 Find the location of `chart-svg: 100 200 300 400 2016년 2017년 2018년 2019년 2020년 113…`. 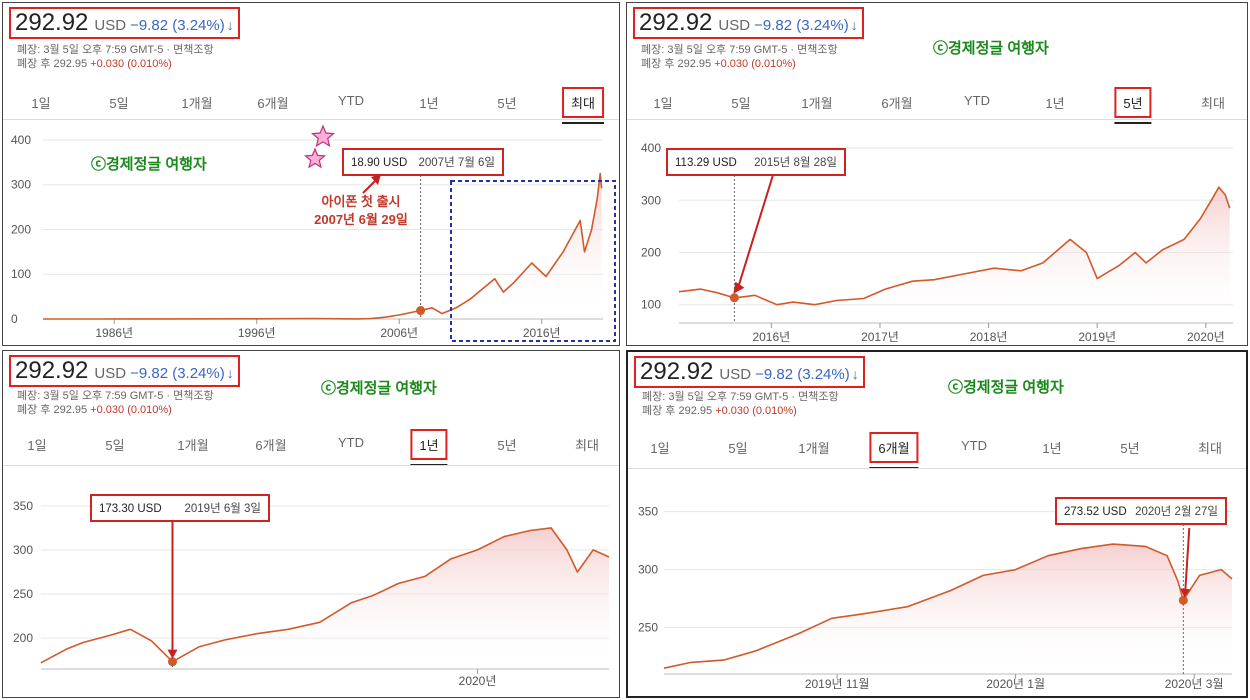

chart-svg: 100 200 300 400 2016년 2017년 2018년 2019년 2020년 113… is located at coordinates (937, 242).